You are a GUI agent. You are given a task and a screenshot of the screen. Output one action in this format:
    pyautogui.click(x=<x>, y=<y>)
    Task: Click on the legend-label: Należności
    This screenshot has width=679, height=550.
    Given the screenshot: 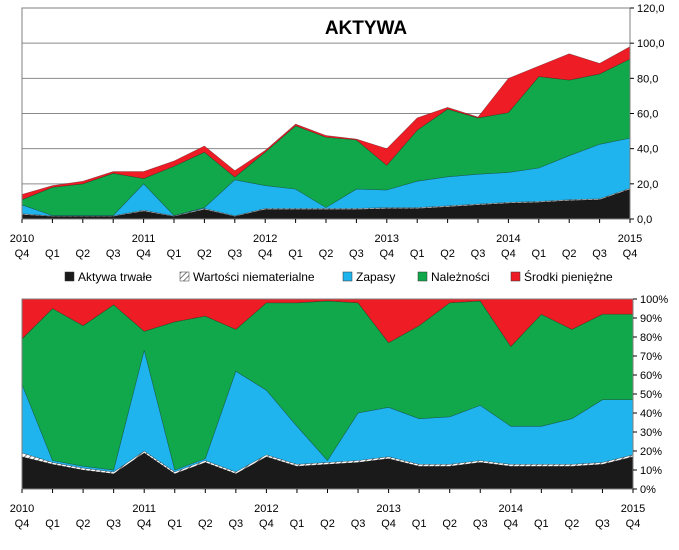 What is the action you would take?
    pyautogui.click(x=460, y=277)
    